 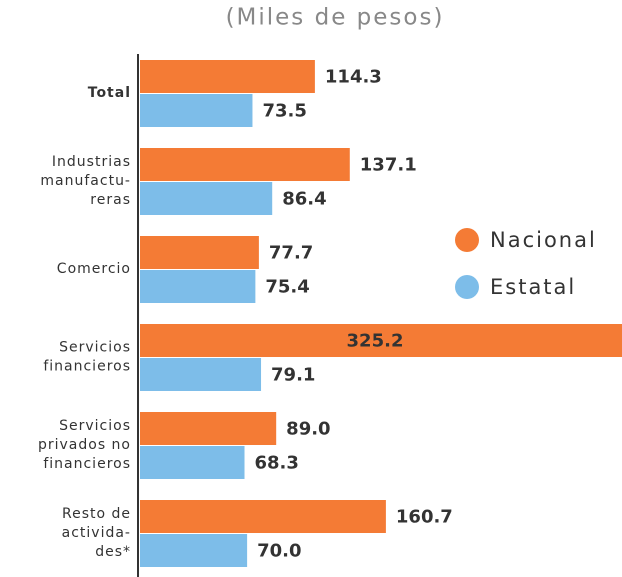 What do you see at coordinates (353, 77) in the screenshot?
I see `value-label: 114.3` at bounding box center [353, 77].